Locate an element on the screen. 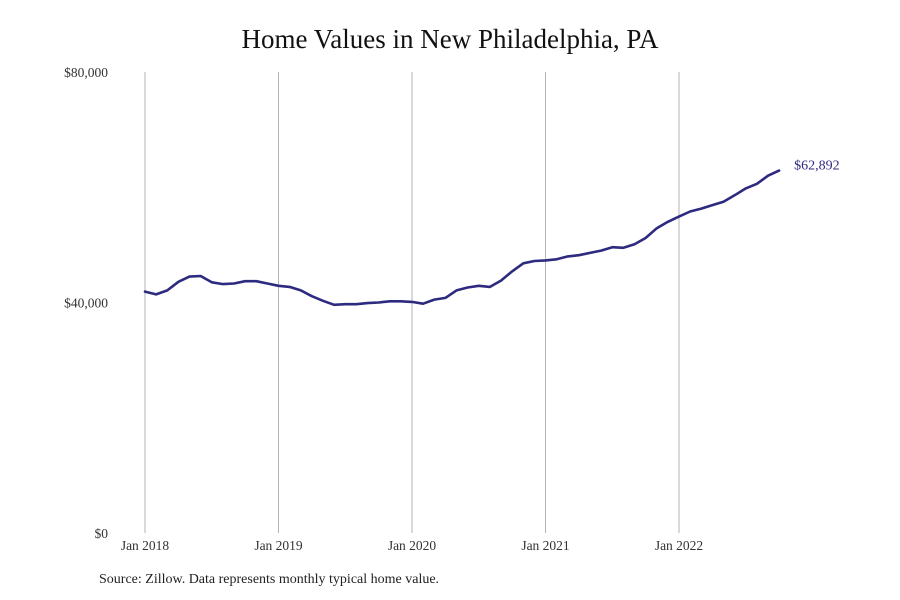 The width and height of the screenshot is (900, 600). x-axis-ticks: Jan 2018 Jan 2019 Jan 2020 Jan 2021 Jan 2022 is located at coordinates (412, 545).